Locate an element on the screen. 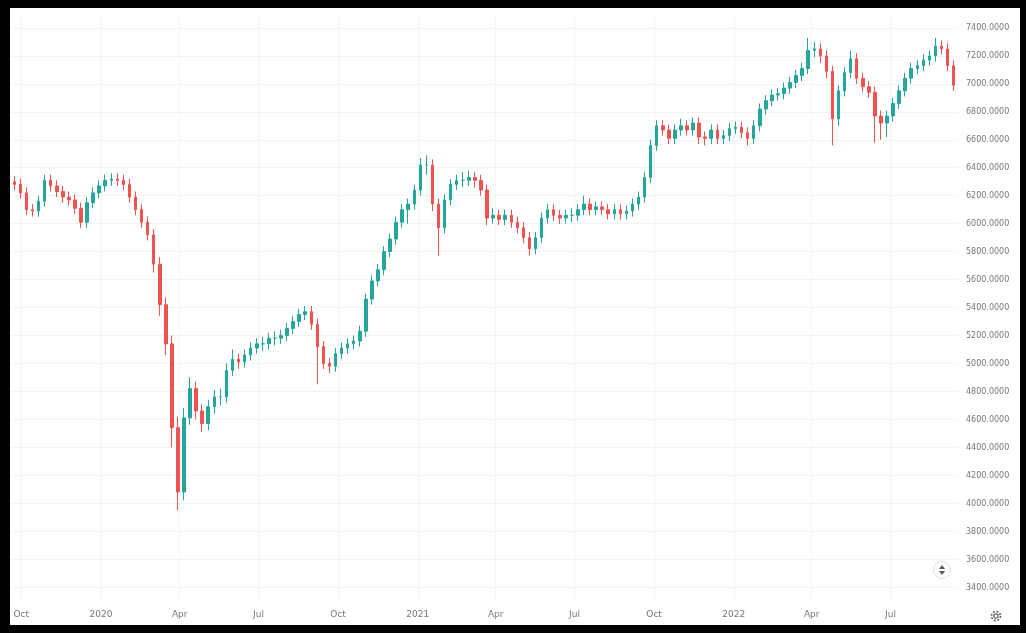  y-tick-label: 6600.0000 is located at coordinates (988, 140).